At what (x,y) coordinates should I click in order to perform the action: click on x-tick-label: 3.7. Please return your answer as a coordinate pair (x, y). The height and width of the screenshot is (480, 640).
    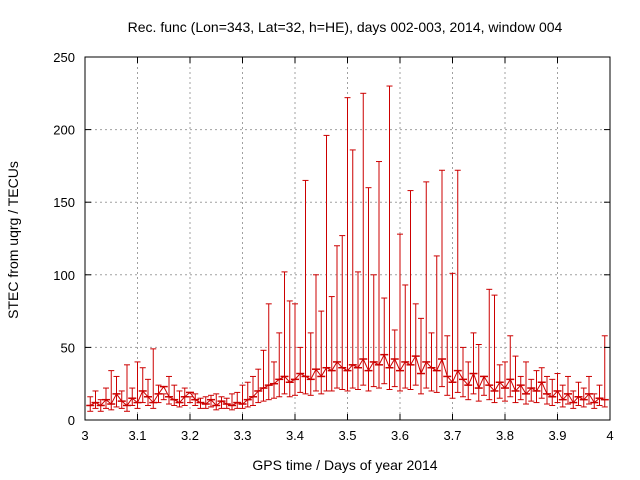
    Looking at the image, I should click on (452, 435).